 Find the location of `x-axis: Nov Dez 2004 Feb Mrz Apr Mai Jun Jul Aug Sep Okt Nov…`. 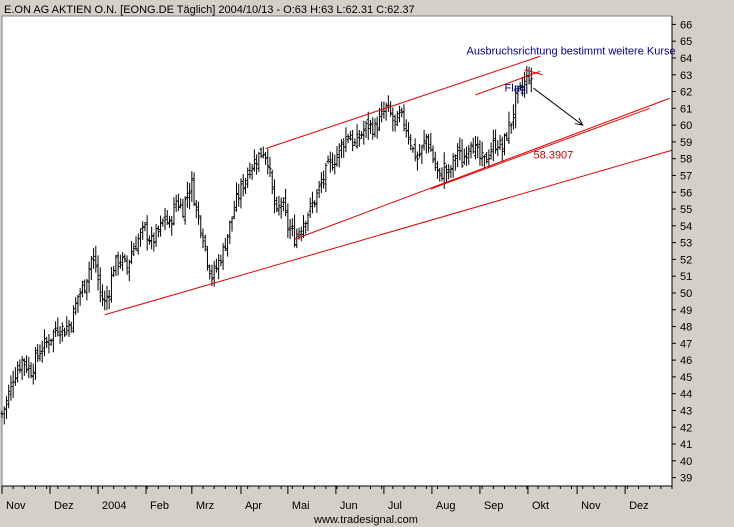

x-axis: Nov Dez 2004 Feb Mrz Apr Mai Jun Jul Aug Sep Okt Nov… is located at coordinates (337, 498).